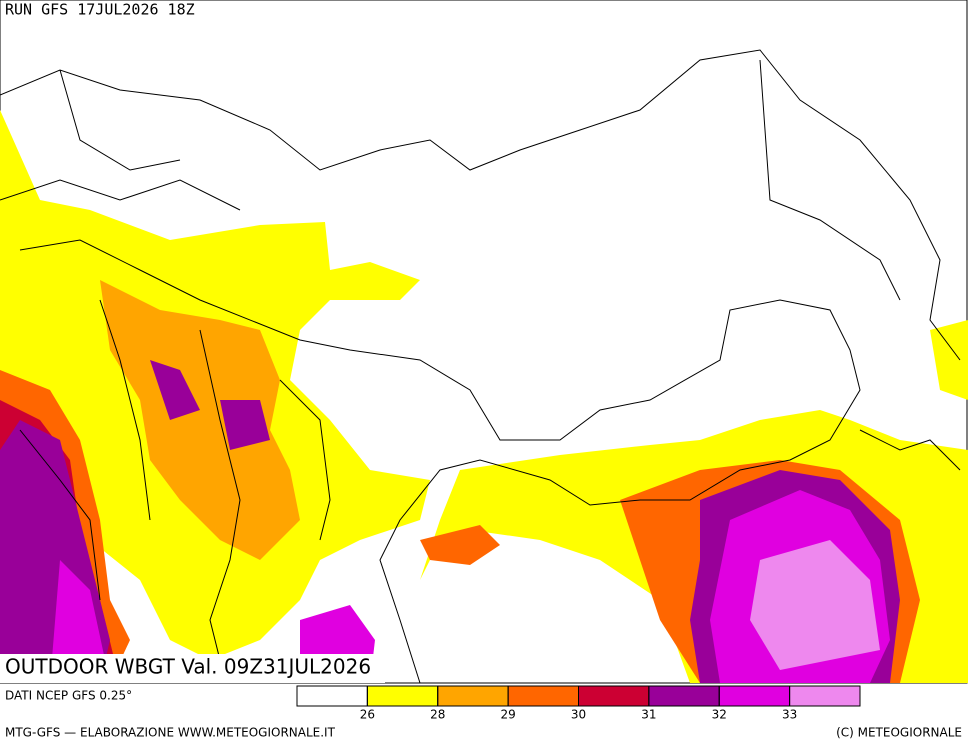 The width and height of the screenshot is (968, 745). Describe the element at coordinates (719, 715) in the screenshot. I see `legend-tick-label: 32` at that location.